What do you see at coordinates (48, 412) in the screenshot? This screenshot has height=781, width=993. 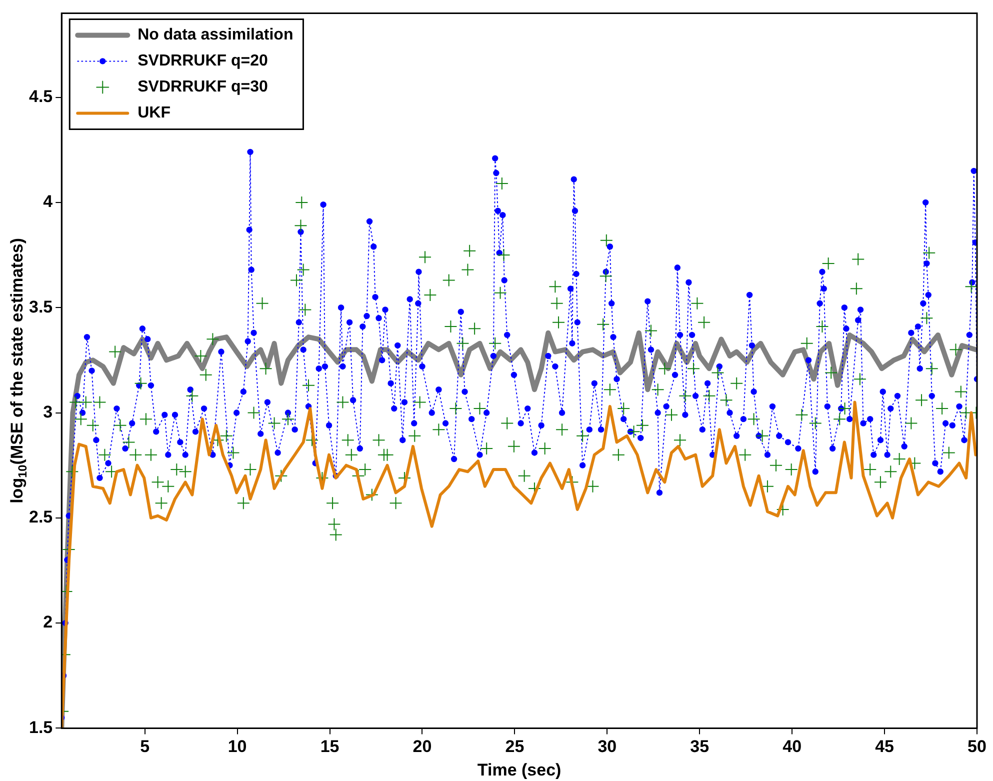 I see `y-tick-label: 3` at bounding box center [48, 412].